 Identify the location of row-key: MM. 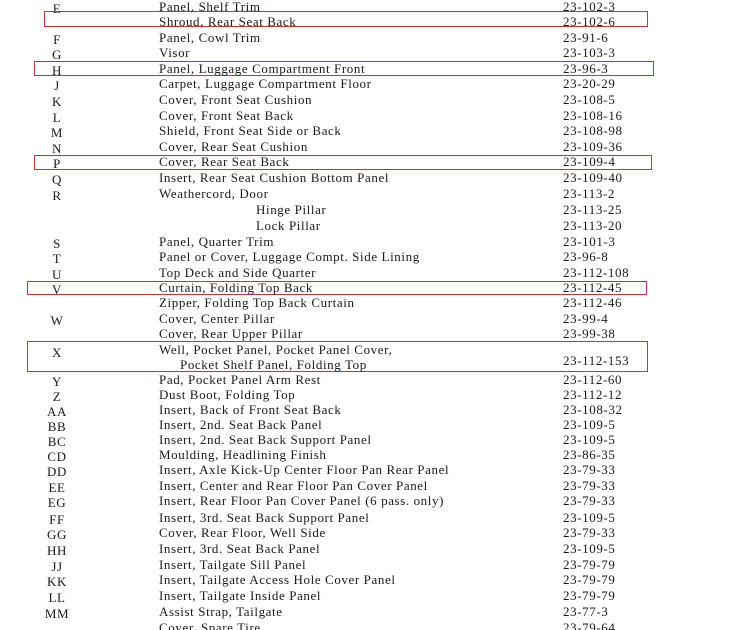
(57, 614).